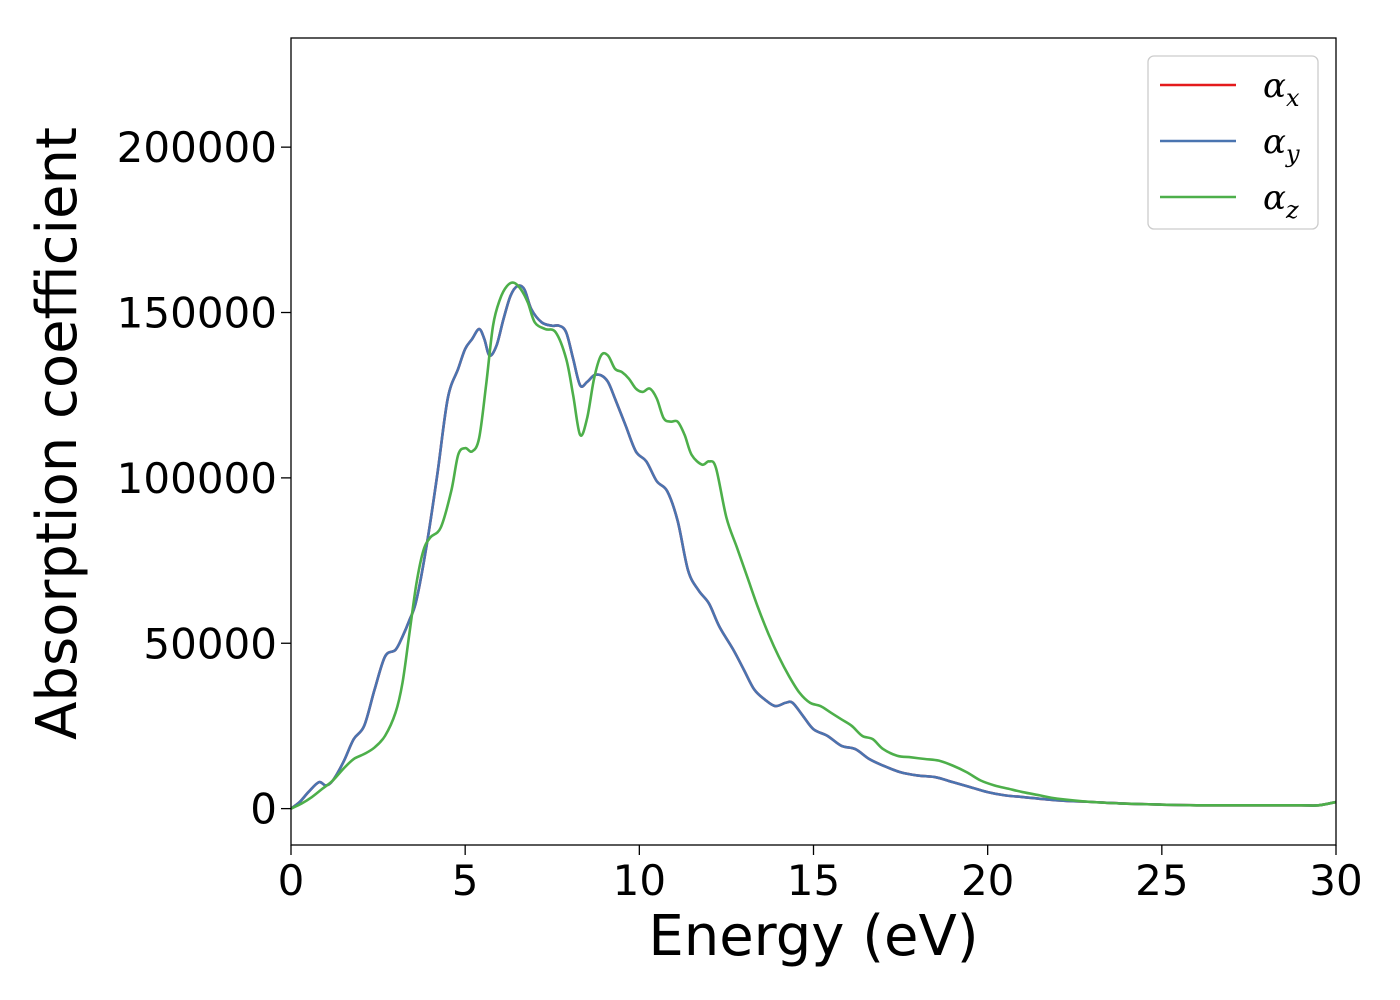  What do you see at coordinates (57, 433) in the screenshot?
I see `y-axis-title: Absorption coefficient` at bounding box center [57, 433].